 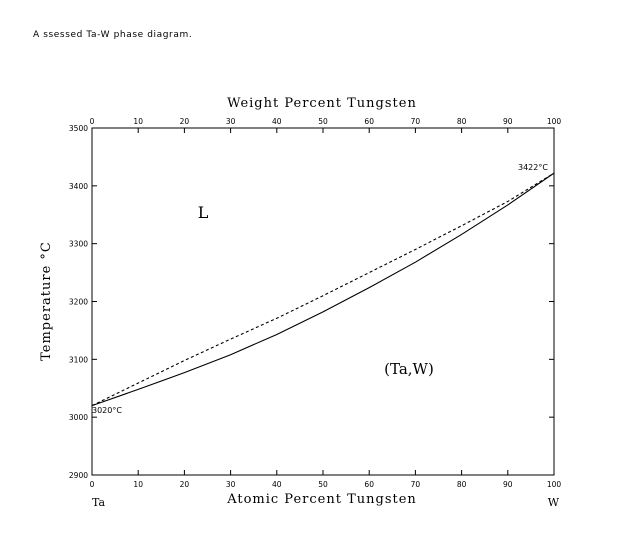 I want to click on x2-tick-label: 30, so click(x=231, y=121).